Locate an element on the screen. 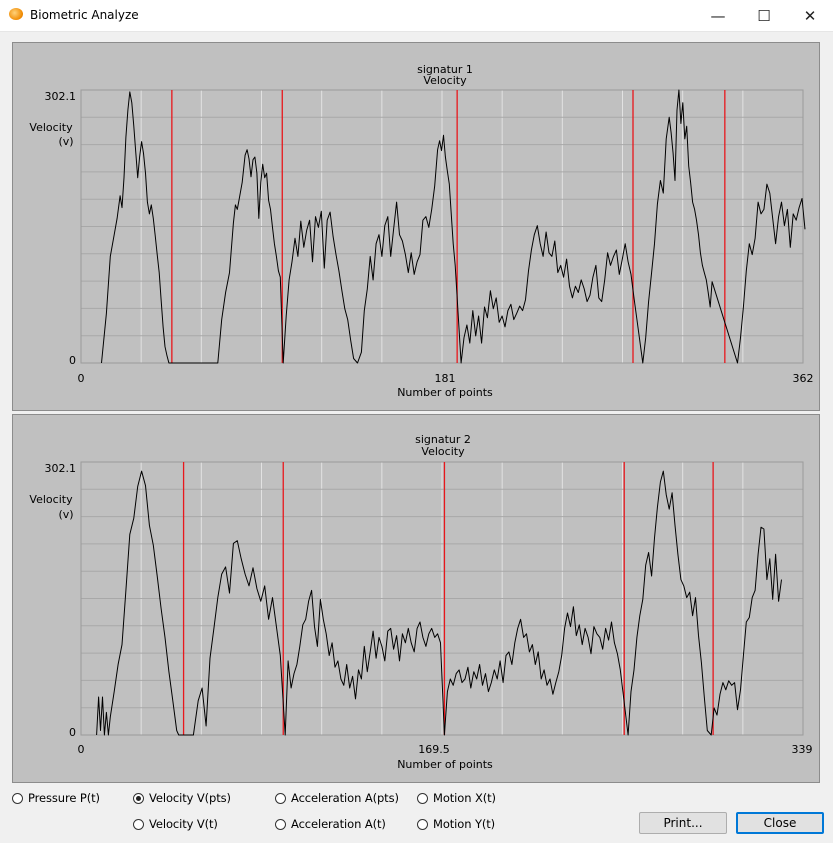 This screenshot has height=843, width=833. radio-label: Velocity V(pts) is located at coordinates (190, 798).